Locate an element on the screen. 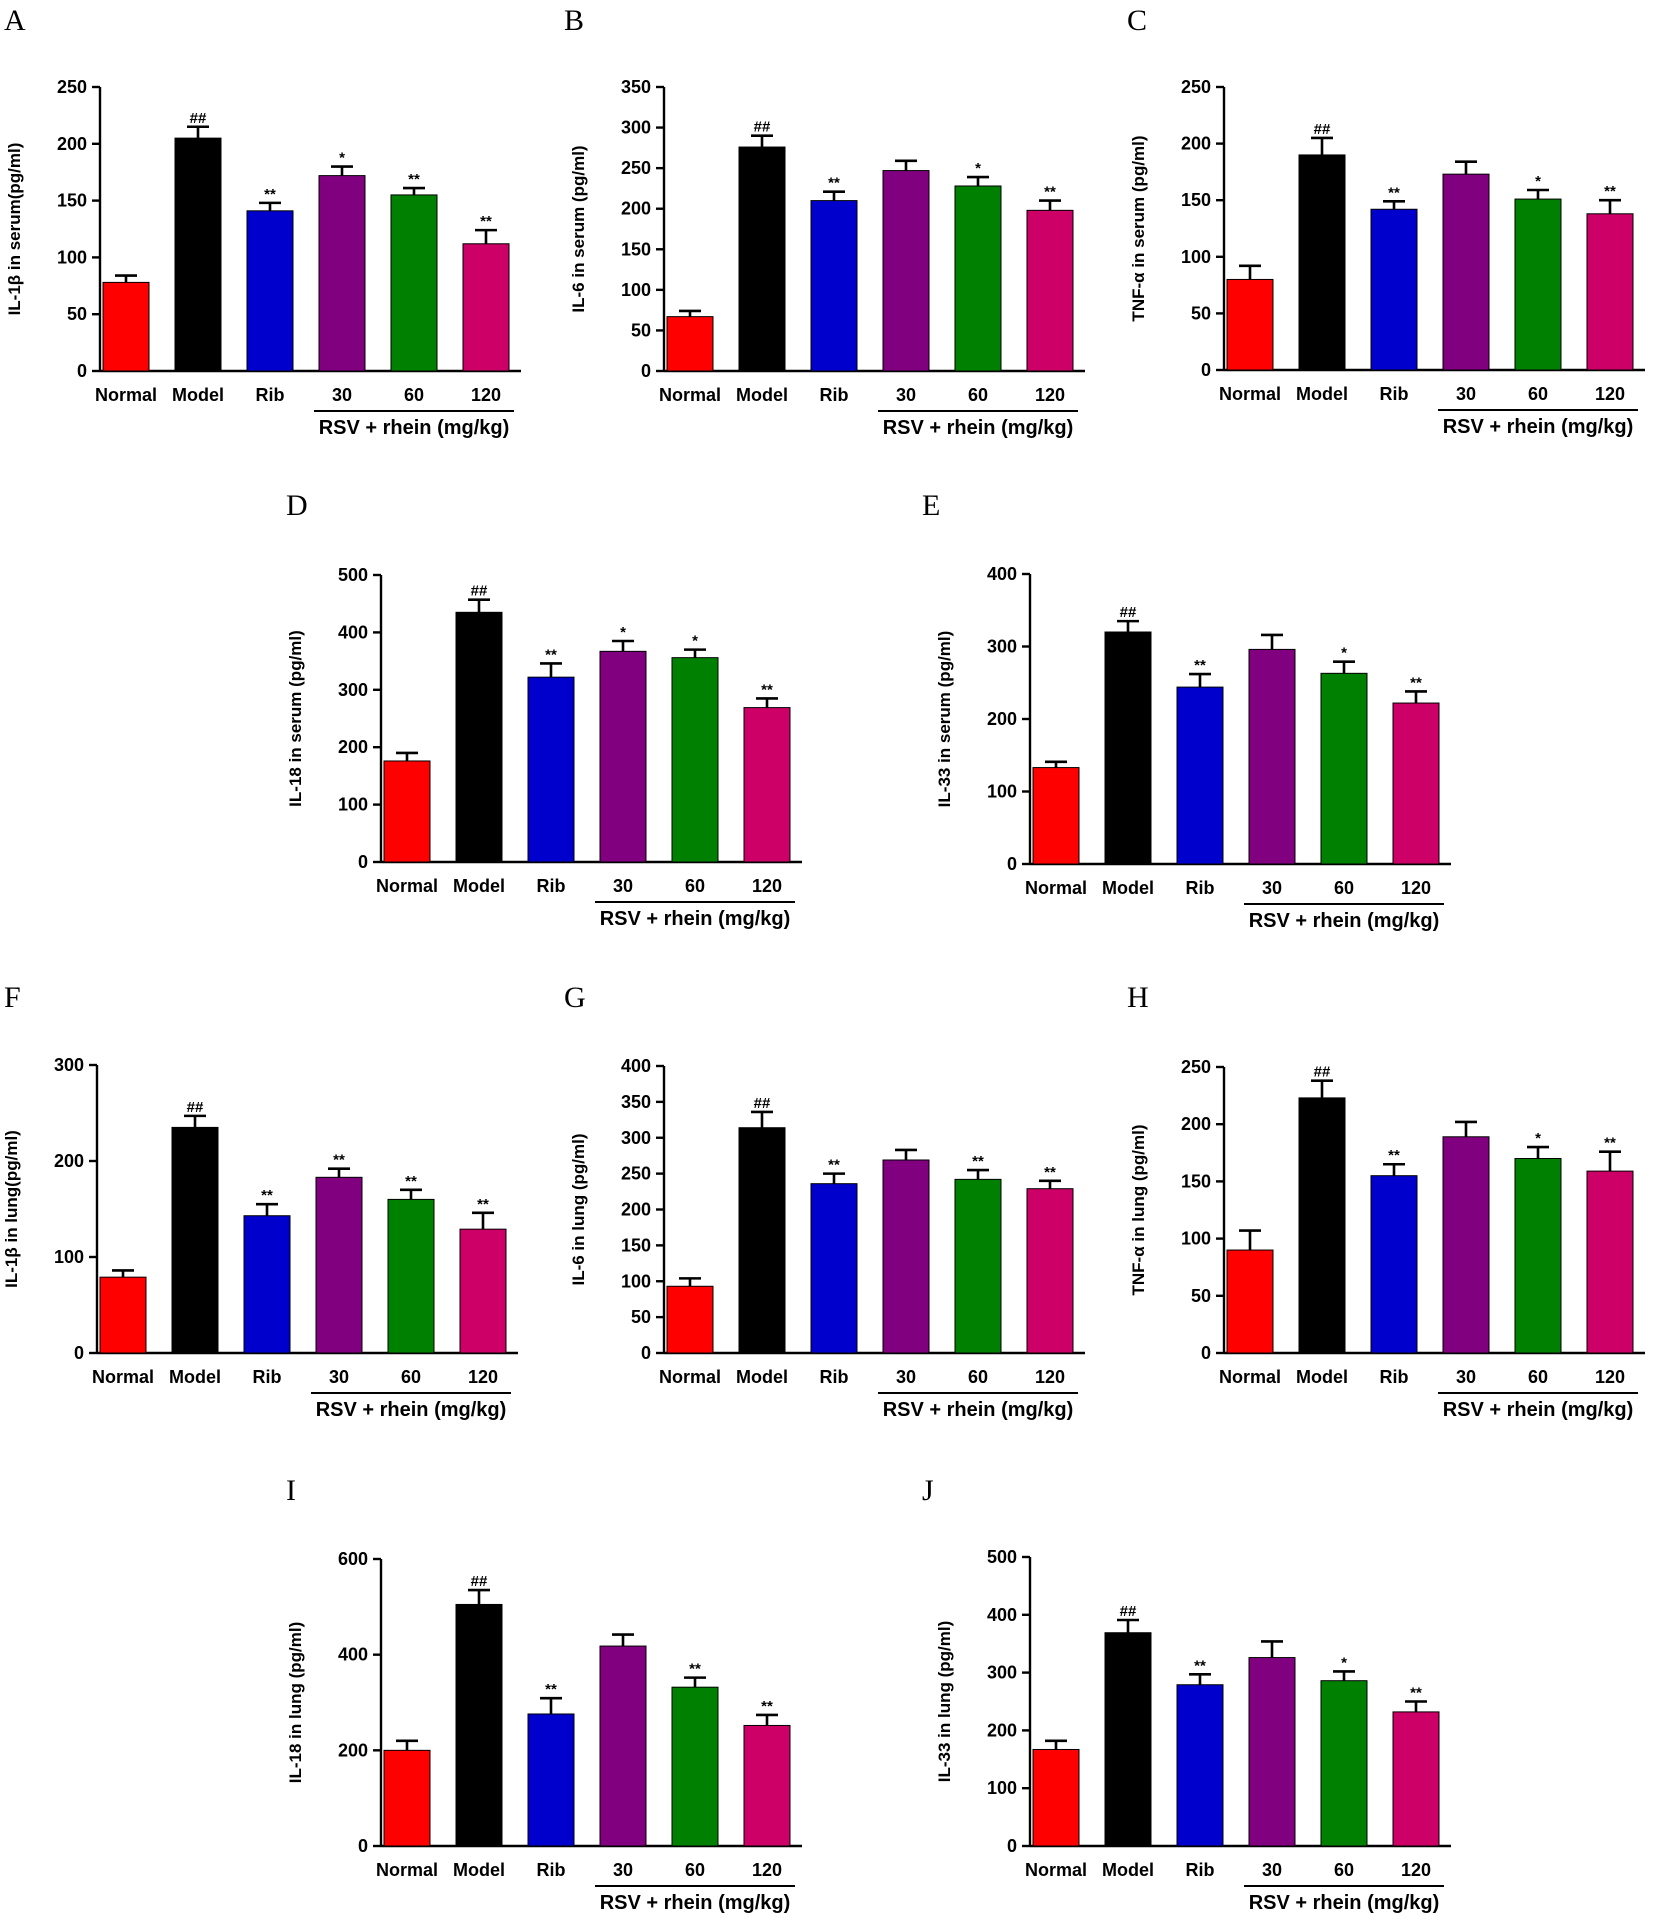  y-axis-label: TNF-α in lung (pg/ml) is located at coordinates (1138, 1210).